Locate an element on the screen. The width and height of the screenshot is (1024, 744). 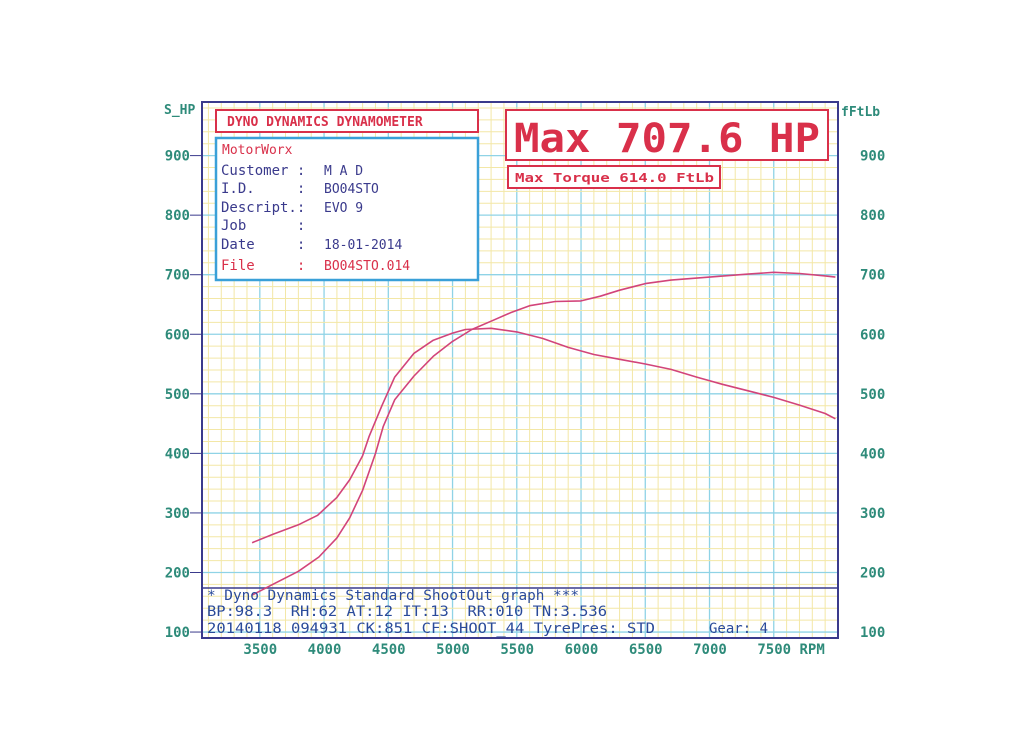
header-title-box is located at coordinates (347, 121).